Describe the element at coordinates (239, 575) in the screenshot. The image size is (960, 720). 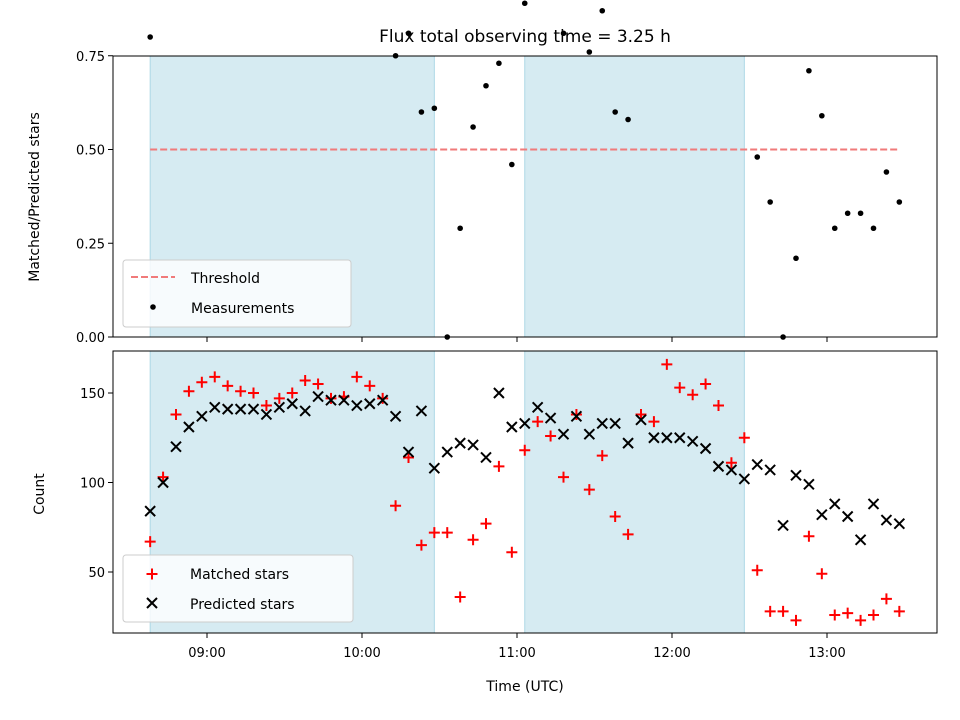
I see `legend-matched-label: Matched stars` at that location.